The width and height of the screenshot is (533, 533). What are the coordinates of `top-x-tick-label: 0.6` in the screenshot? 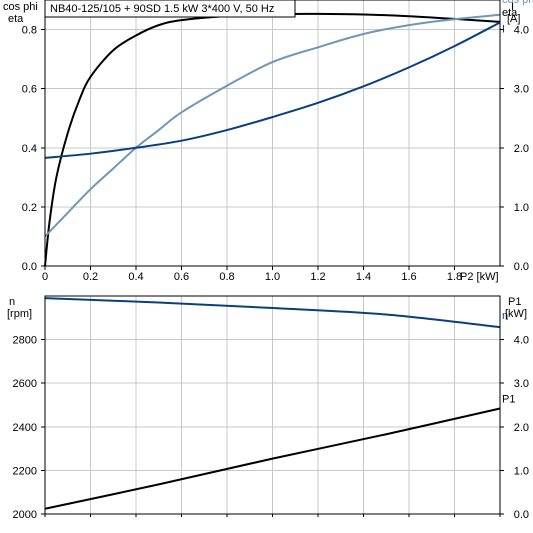 It's located at (181, 277).